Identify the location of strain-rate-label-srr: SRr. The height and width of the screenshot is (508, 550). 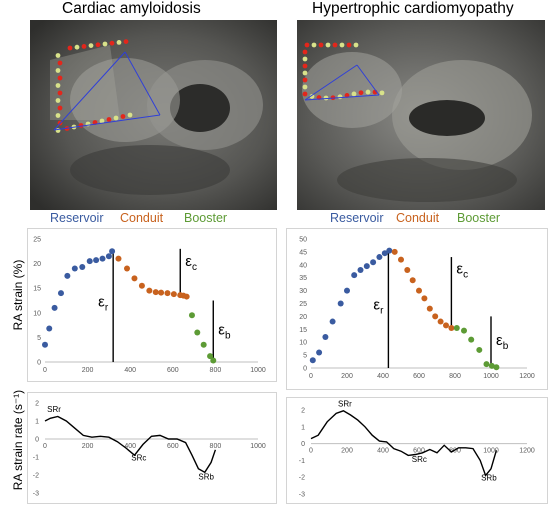
(345, 404).